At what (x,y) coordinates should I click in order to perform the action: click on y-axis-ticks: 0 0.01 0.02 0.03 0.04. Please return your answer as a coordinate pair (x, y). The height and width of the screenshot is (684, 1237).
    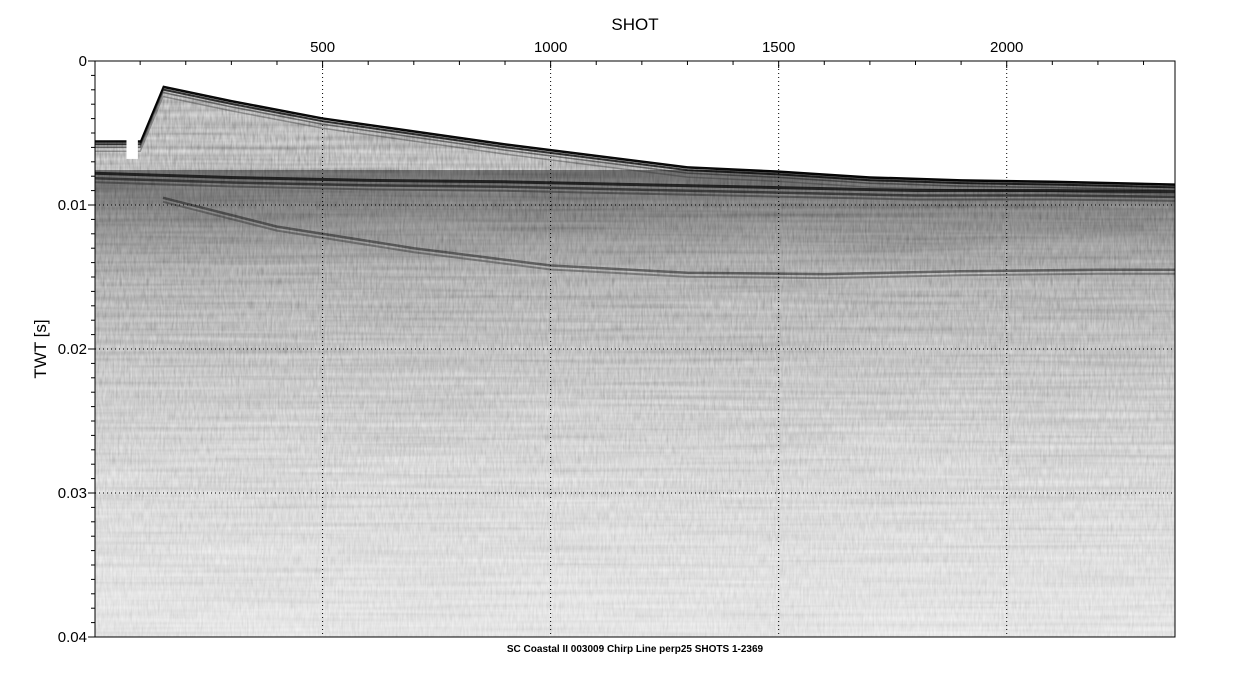
    Looking at the image, I should click on (76, 349).